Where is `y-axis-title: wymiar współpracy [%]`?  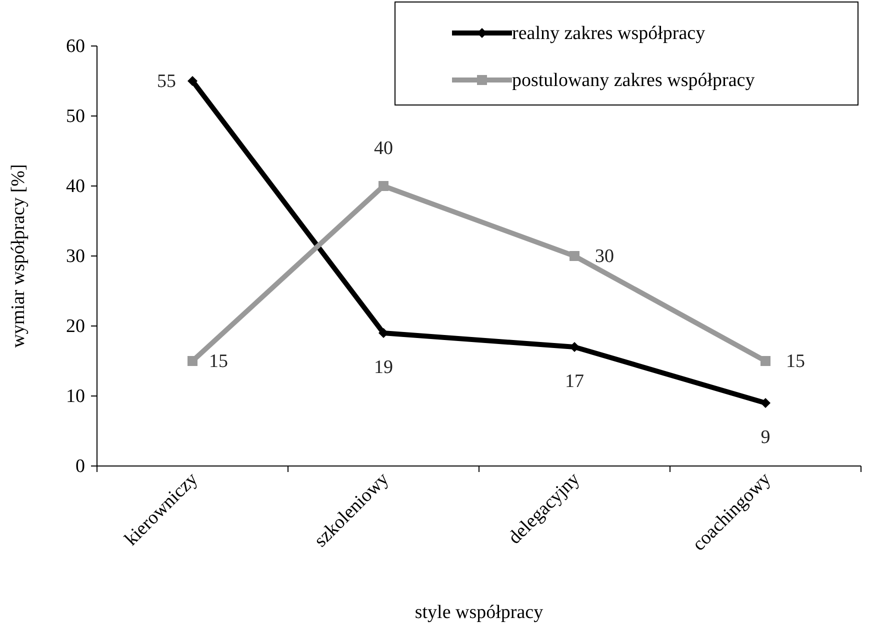
y-axis-title: wymiar współpracy [%] is located at coordinates (18, 256).